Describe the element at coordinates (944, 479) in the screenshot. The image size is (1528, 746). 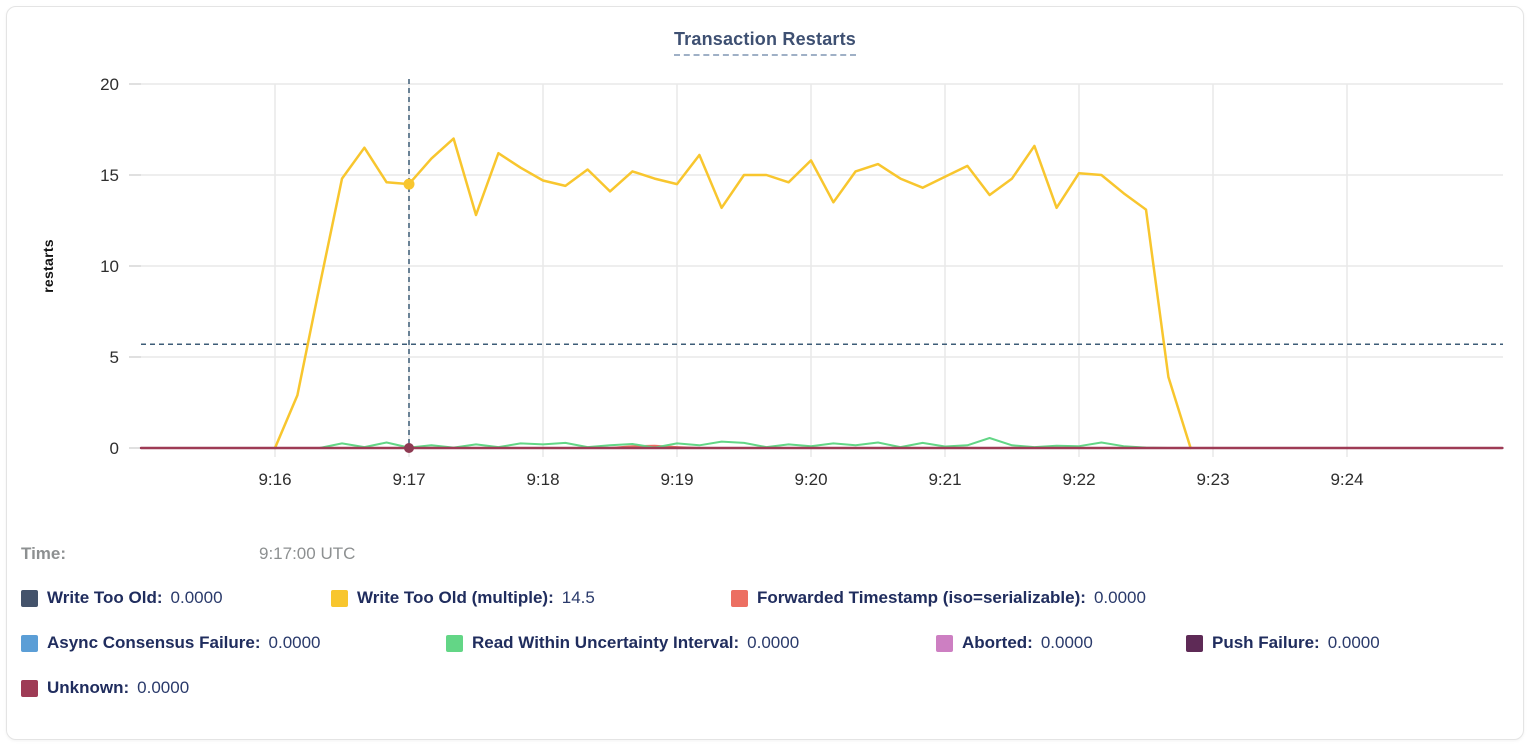
I see `x-tick-label: 9:21` at that location.